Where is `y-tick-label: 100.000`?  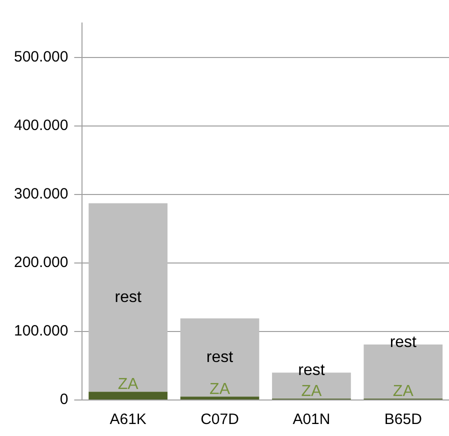 y-tick-label: 100.000 is located at coordinates (41, 331).